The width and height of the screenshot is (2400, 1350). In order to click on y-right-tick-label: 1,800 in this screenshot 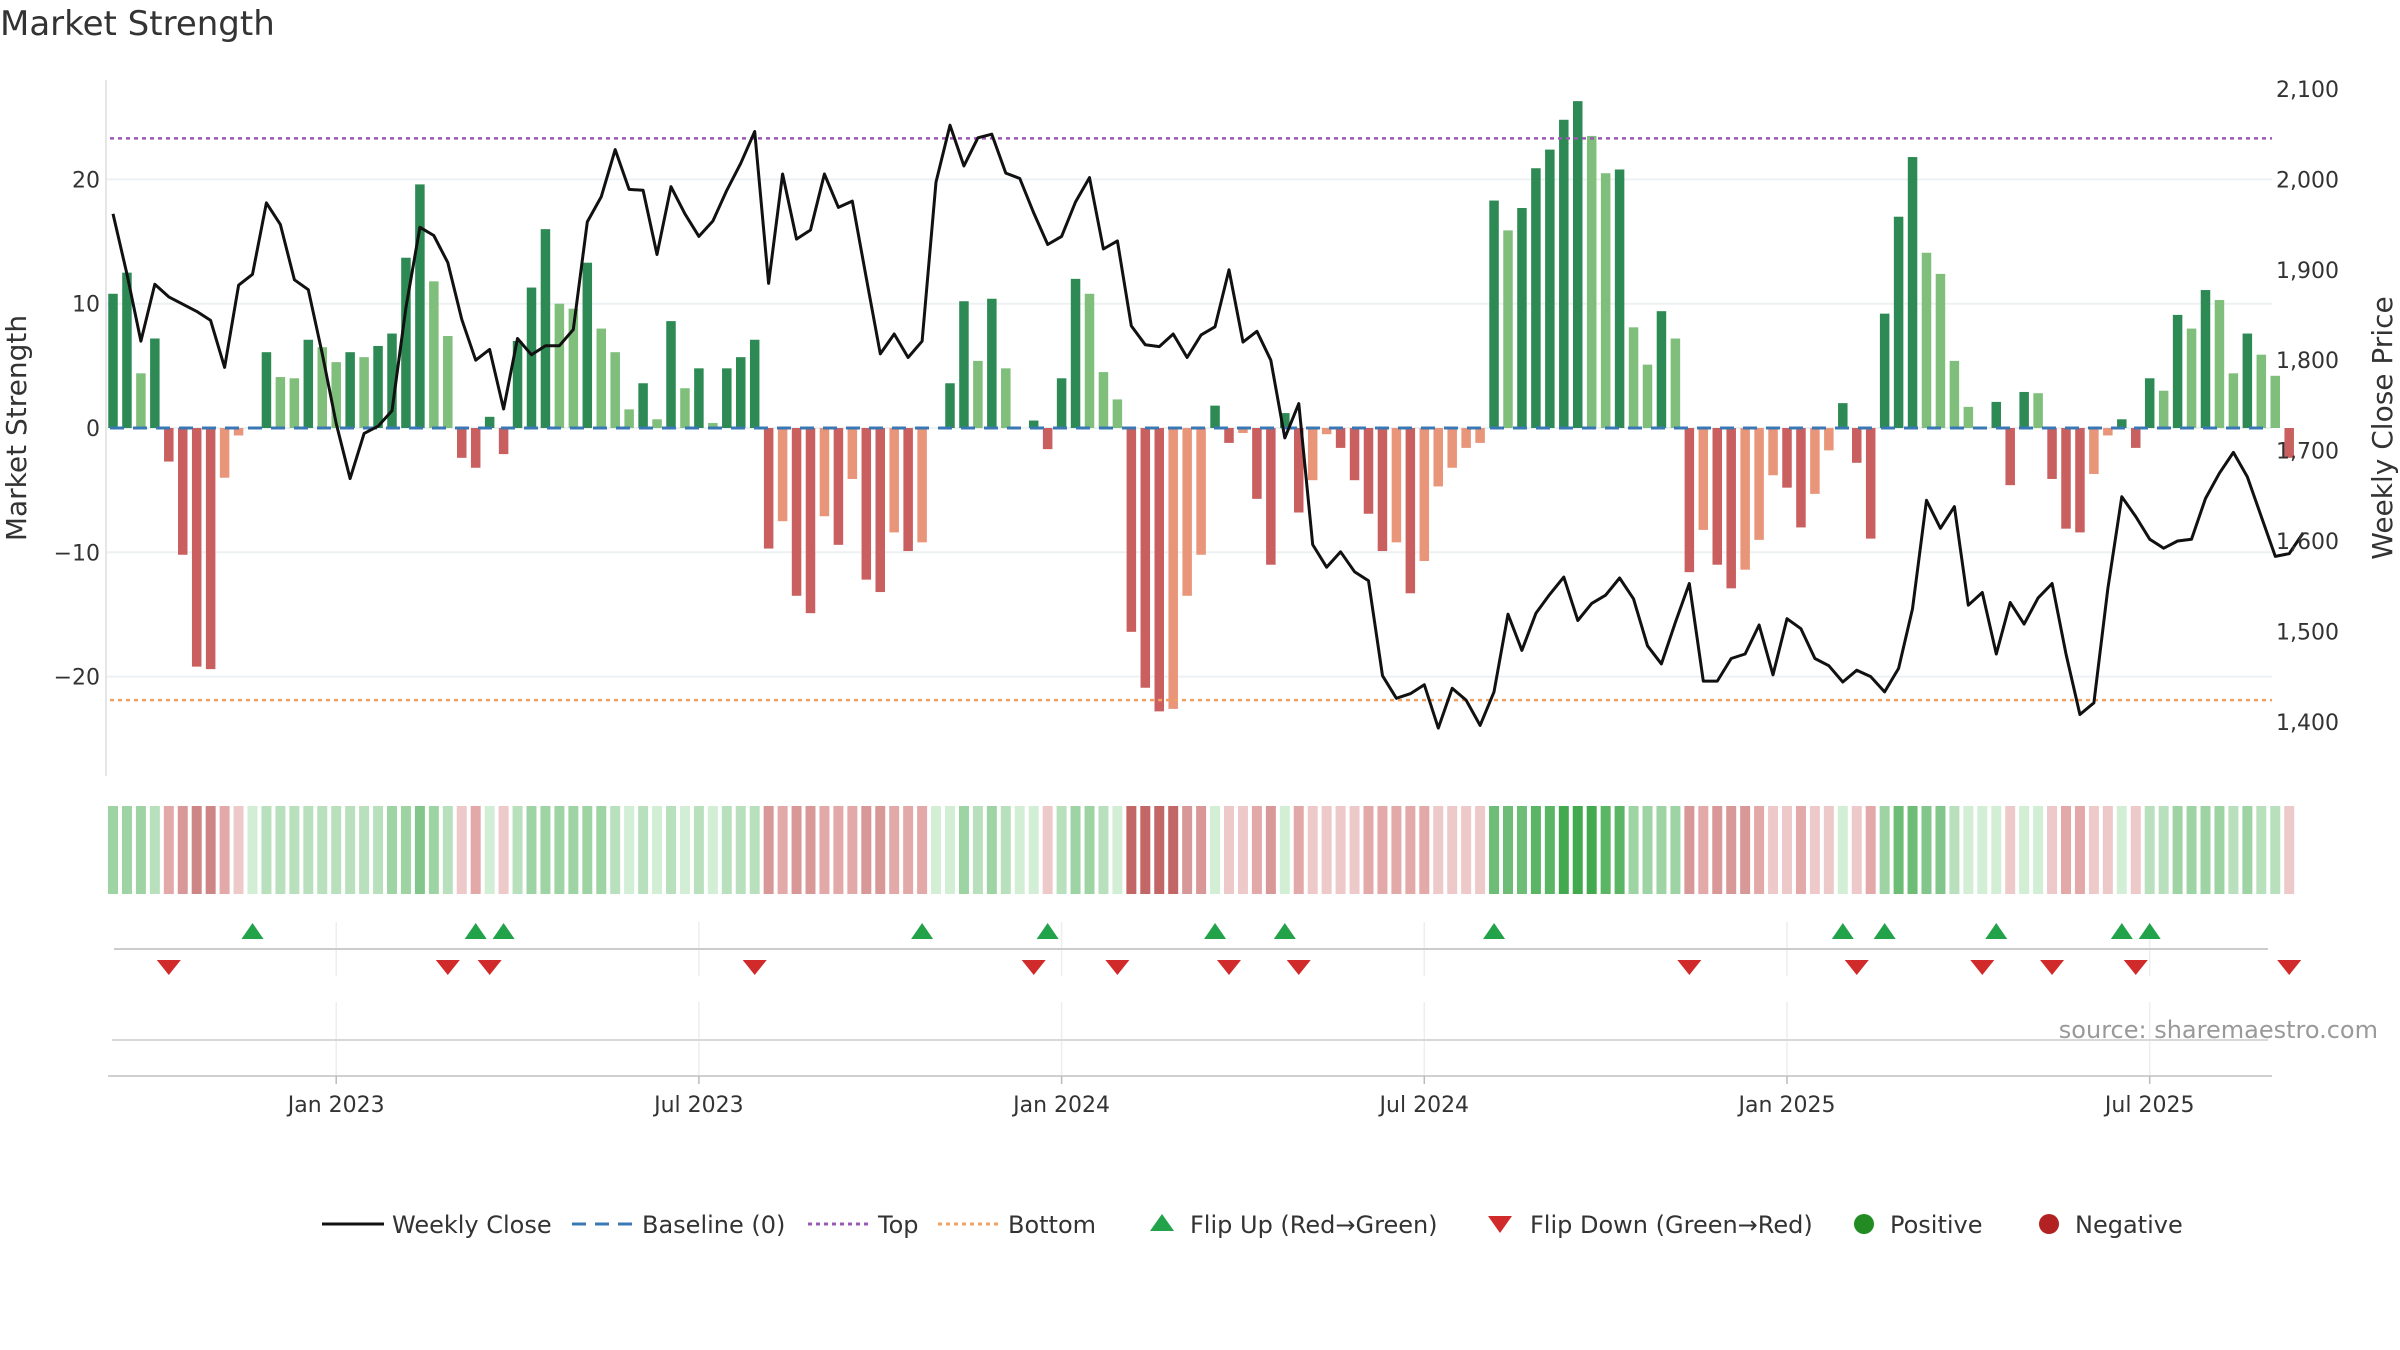, I will do `click(2307, 361)`.